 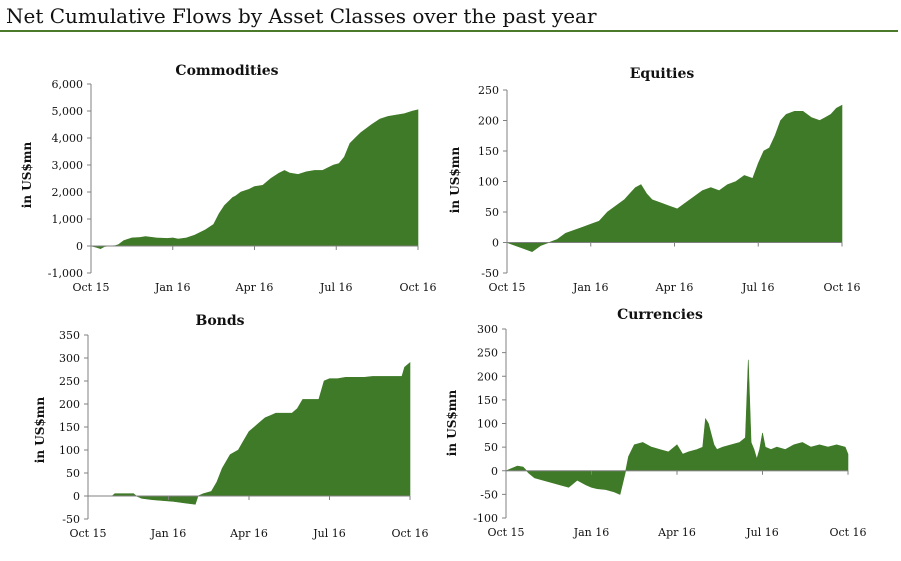 What do you see at coordinates (660, 315) in the screenshot?
I see `chart-title: Currencies` at bounding box center [660, 315].